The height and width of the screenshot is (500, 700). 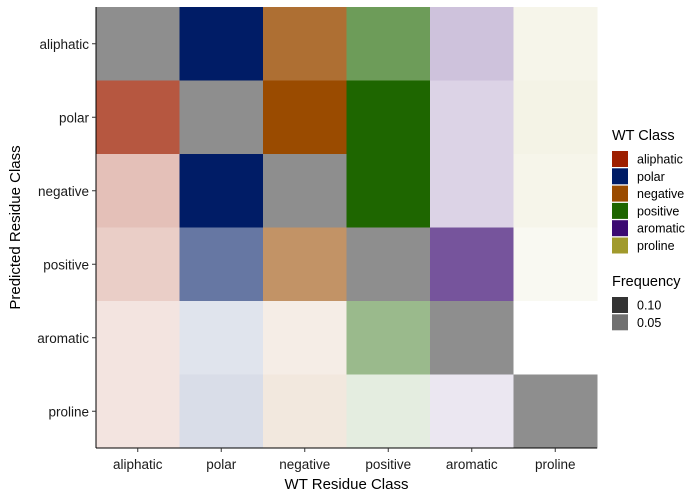 I want to click on heatmap-cell-proline-to-polar, so click(x=555, y=117).